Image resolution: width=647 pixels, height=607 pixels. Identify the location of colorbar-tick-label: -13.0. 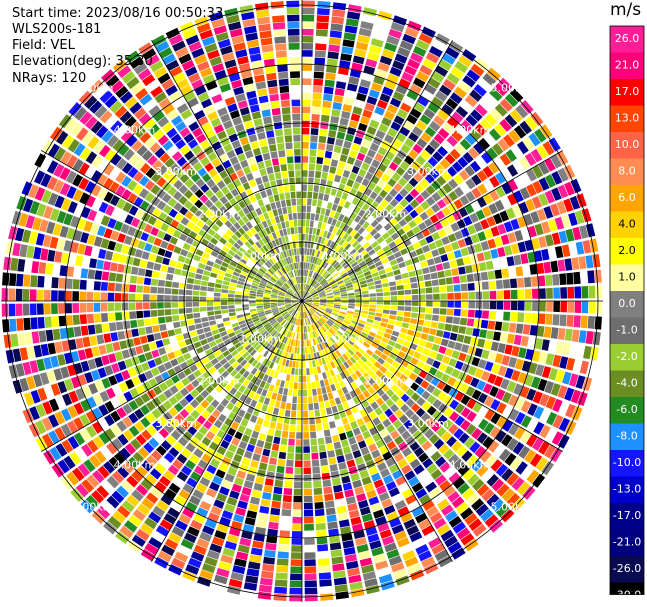
(627, 489).